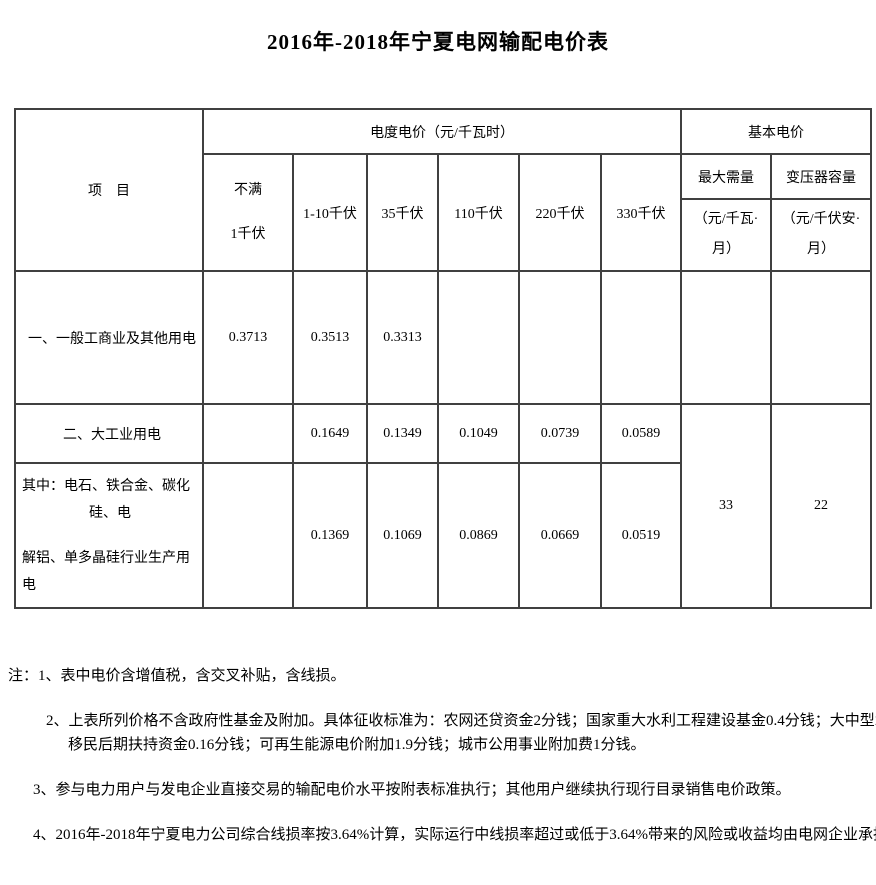  What do you see at coordinates (106, 486) in the screenshot?
I see `subcategory-name-line1: 其中：电石、铁合金、碳化` at bounding box center [106, 486].